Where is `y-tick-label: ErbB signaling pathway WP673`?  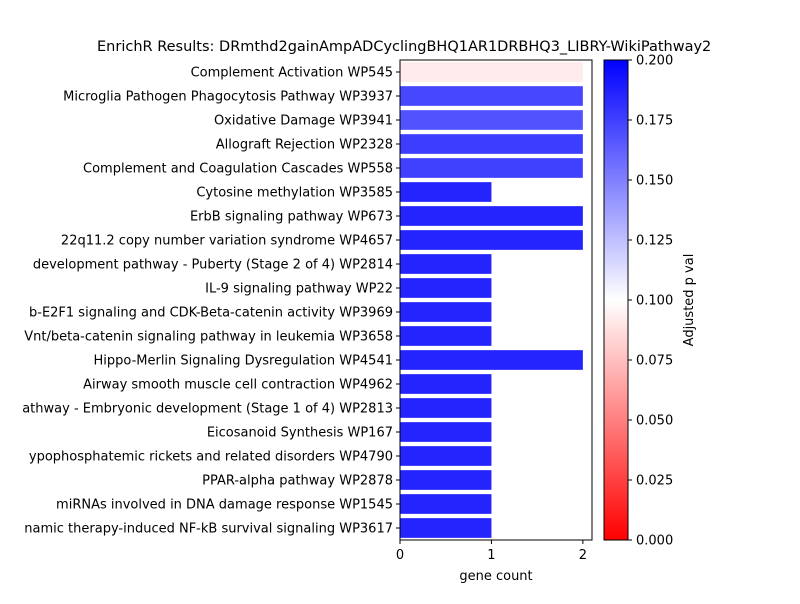 y-tick-label: ErbB signaling pathway WP673 is located at coordinates (291, 217).